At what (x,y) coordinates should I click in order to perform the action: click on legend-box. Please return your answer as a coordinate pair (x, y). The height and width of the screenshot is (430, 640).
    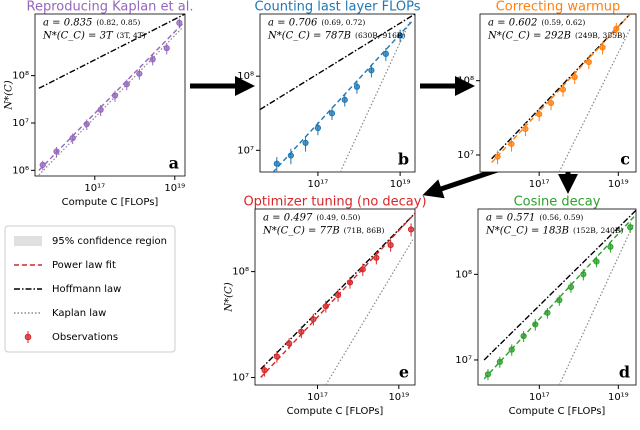
    Looking at the image, I should click on (90, 289).